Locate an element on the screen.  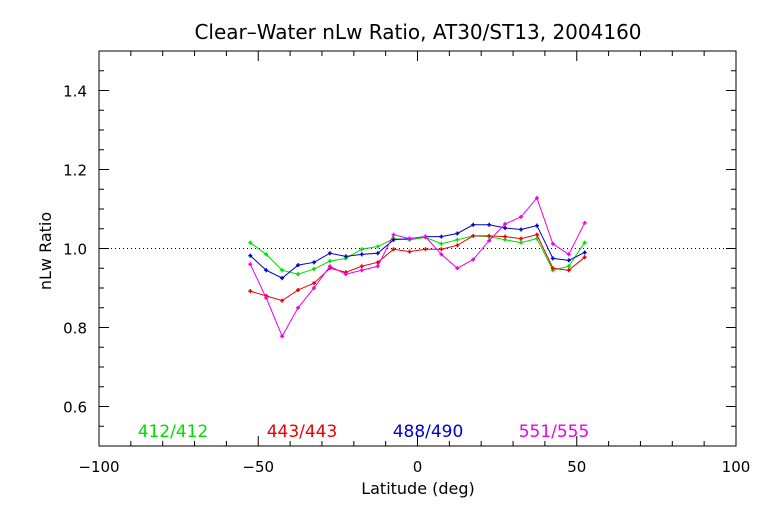
y-tick-label: 1.0 is located at coordinates (75, 250).